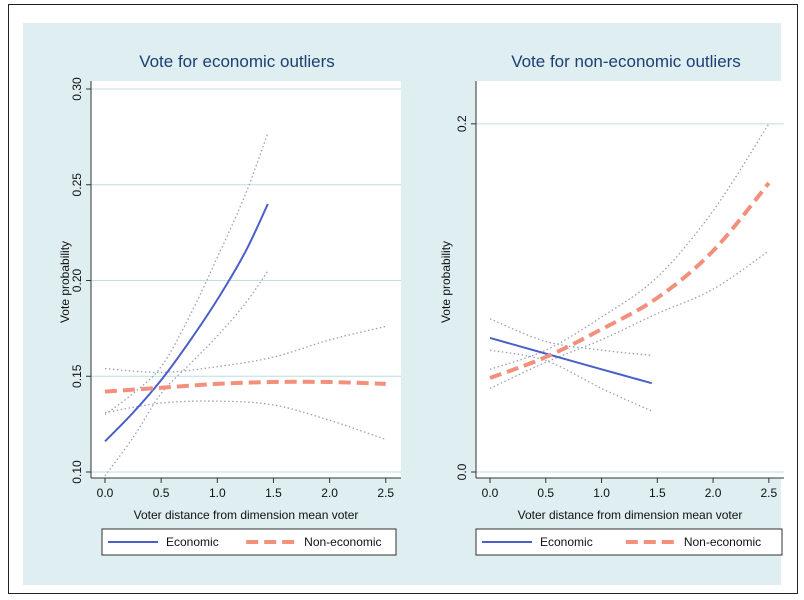 This screenshot has height=600, width=804. Describe the element at coordinates (77, 185) in the screenshot. I see `y-tick-label: 0.25` at that location.